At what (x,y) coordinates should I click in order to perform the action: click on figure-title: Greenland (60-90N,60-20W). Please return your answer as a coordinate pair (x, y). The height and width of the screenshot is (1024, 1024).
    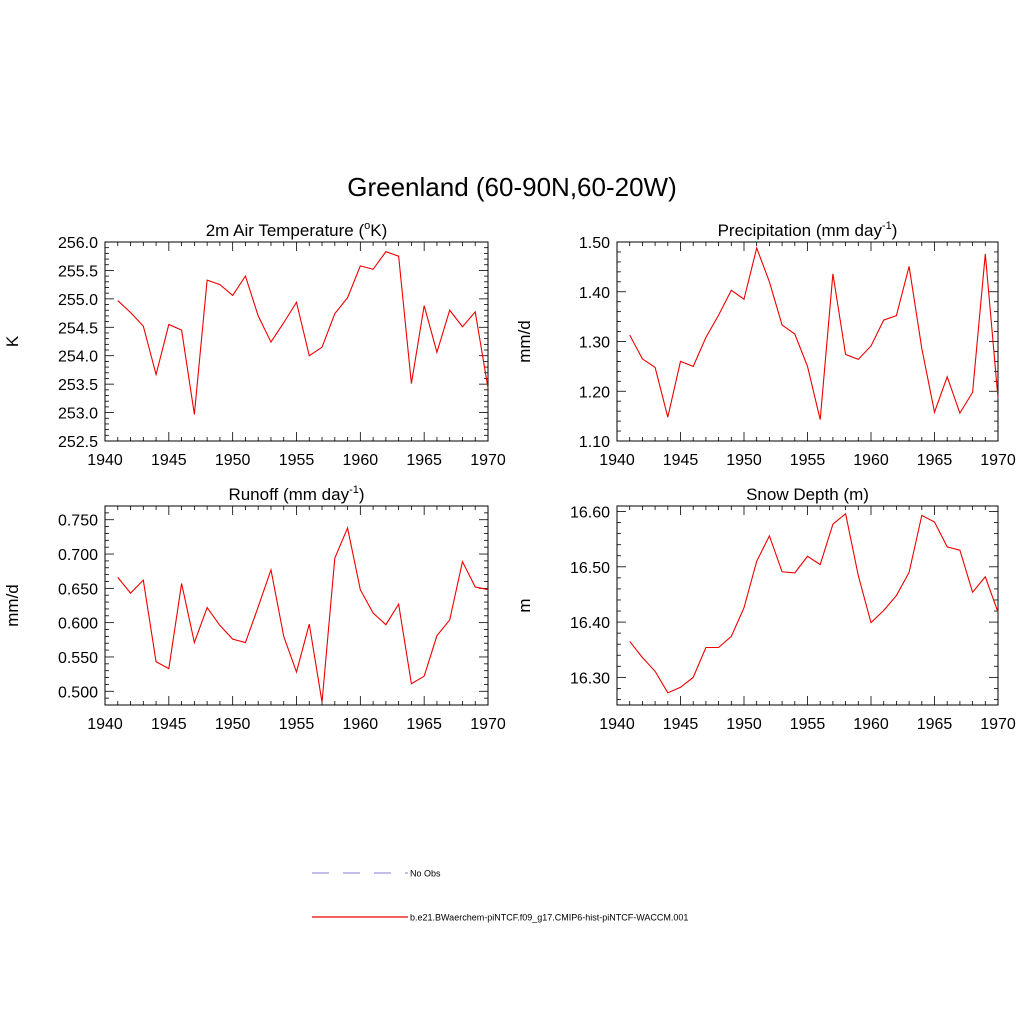
    Looking at the image, I should click on (512, 187).